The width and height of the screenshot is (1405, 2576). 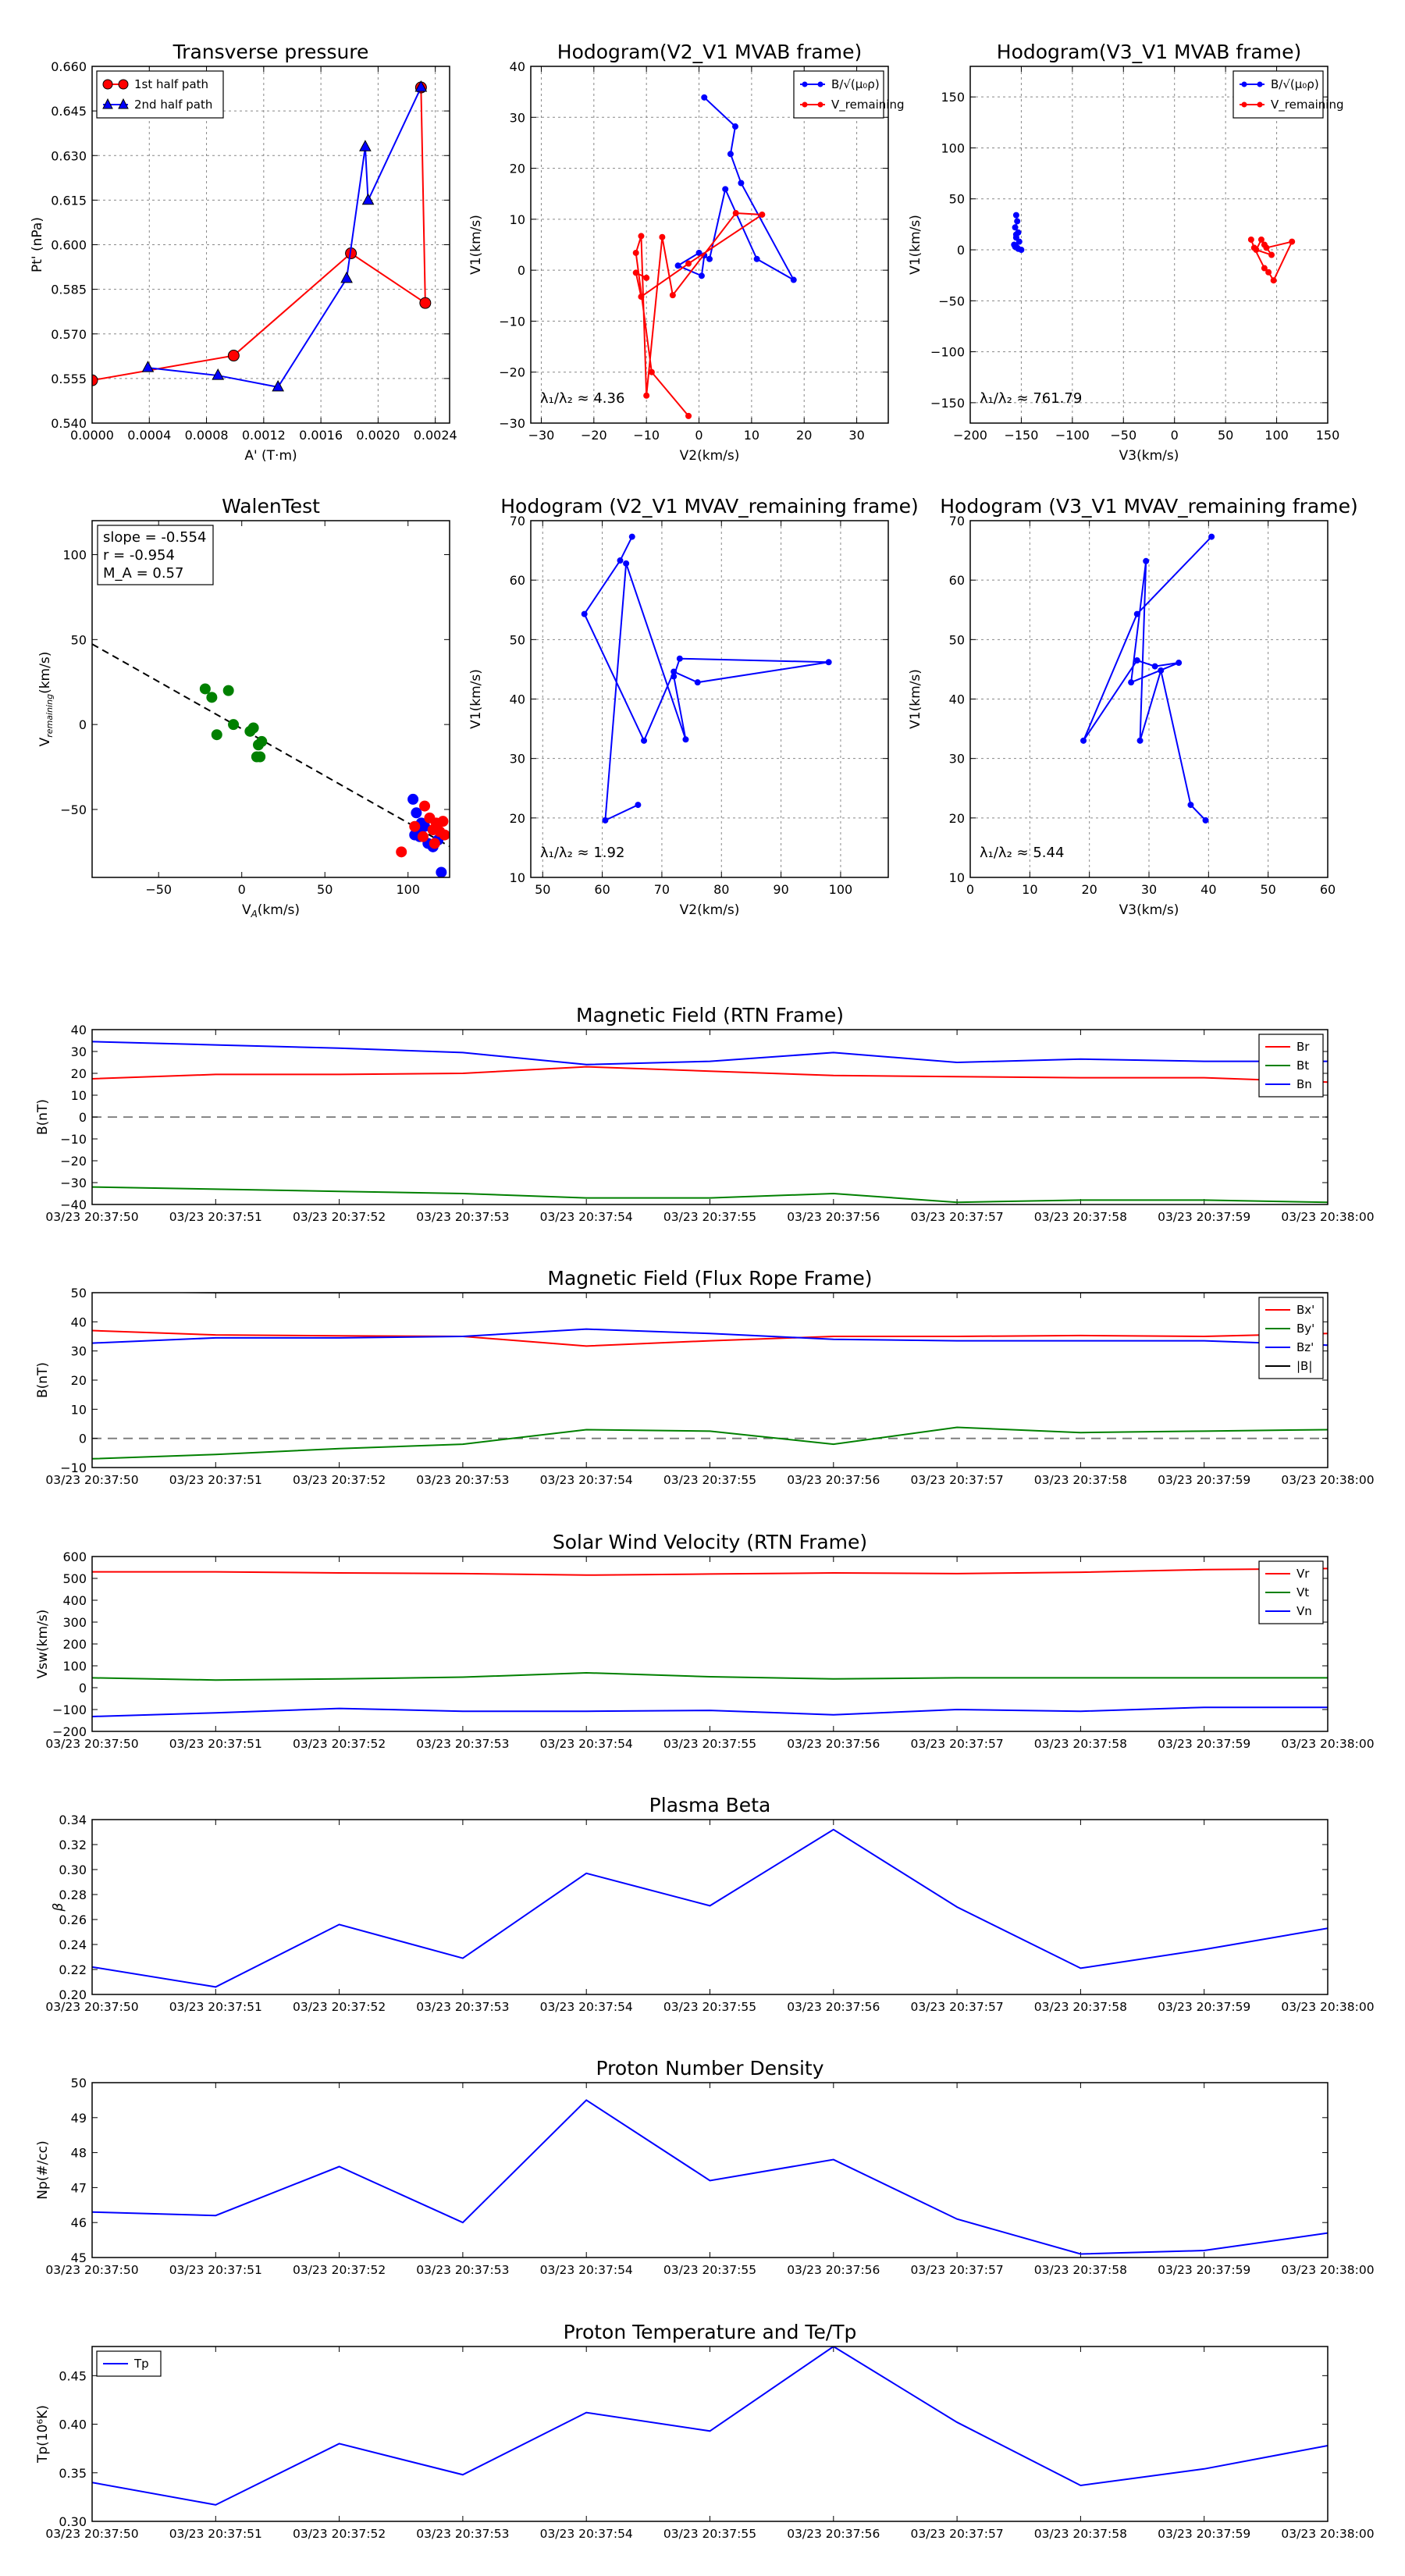 I want to click on y-tick-label: 0.35, so click(x=73, y=2473).